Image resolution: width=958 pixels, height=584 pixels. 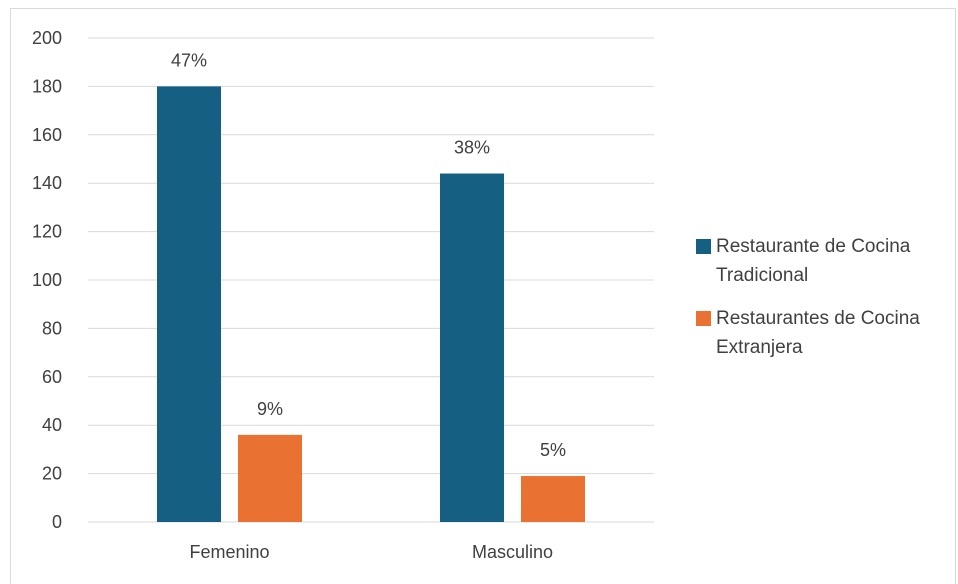 I want to click on y-tick-label: 40, so click(x=52, y=425).